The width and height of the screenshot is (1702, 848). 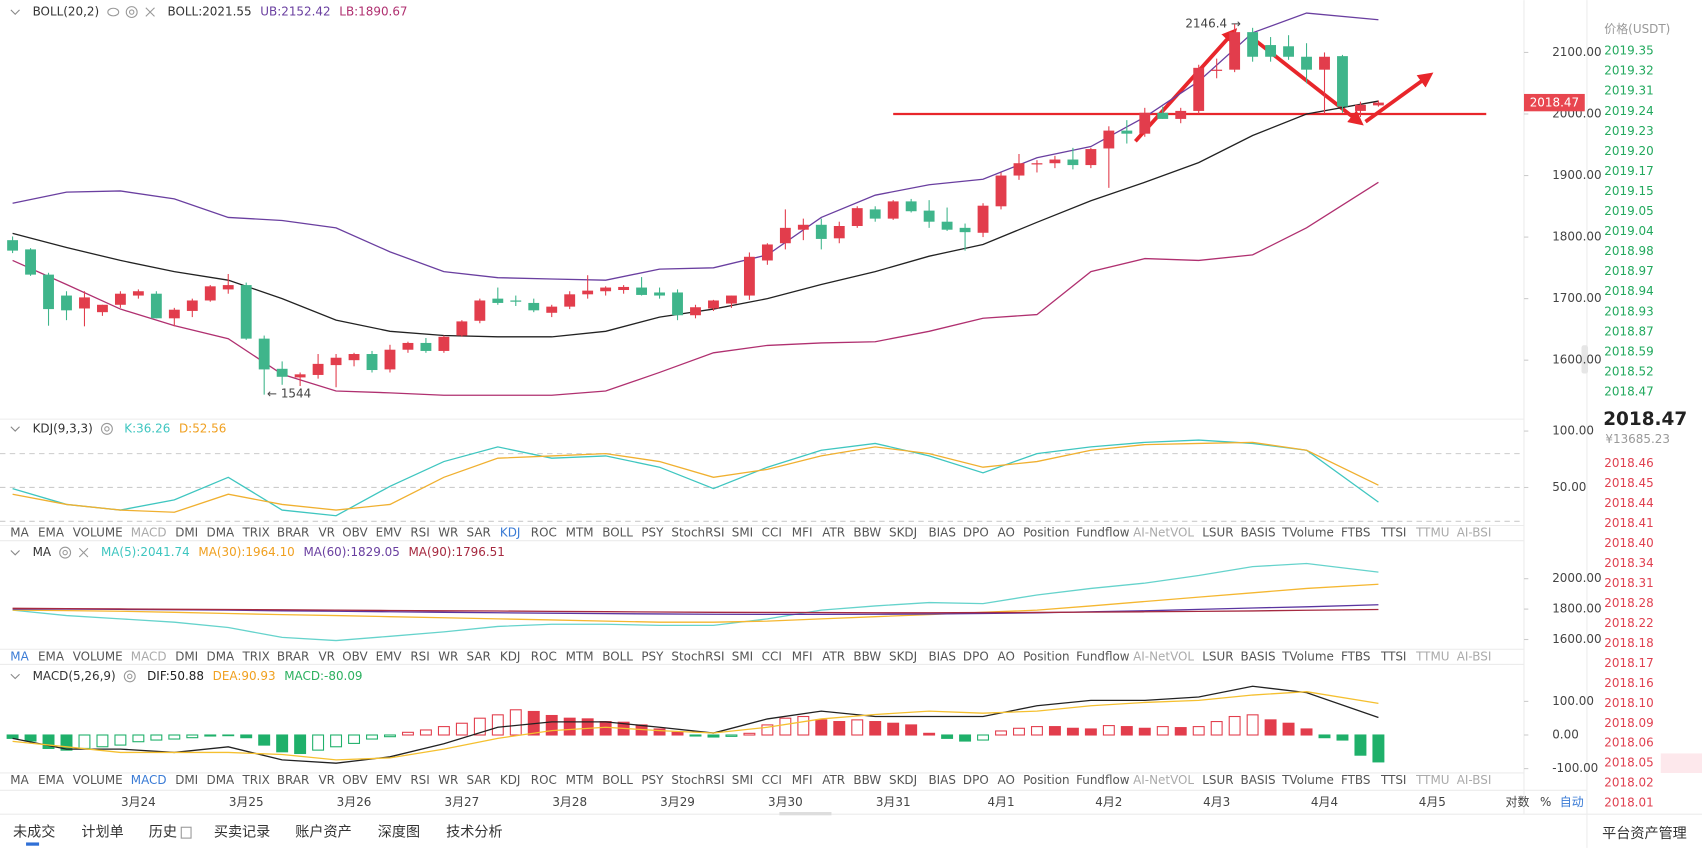 What do you see at coordinates (326, 533) in the screenshot?
I see `indicator-tab: VR` at bounding box center [326, 533].